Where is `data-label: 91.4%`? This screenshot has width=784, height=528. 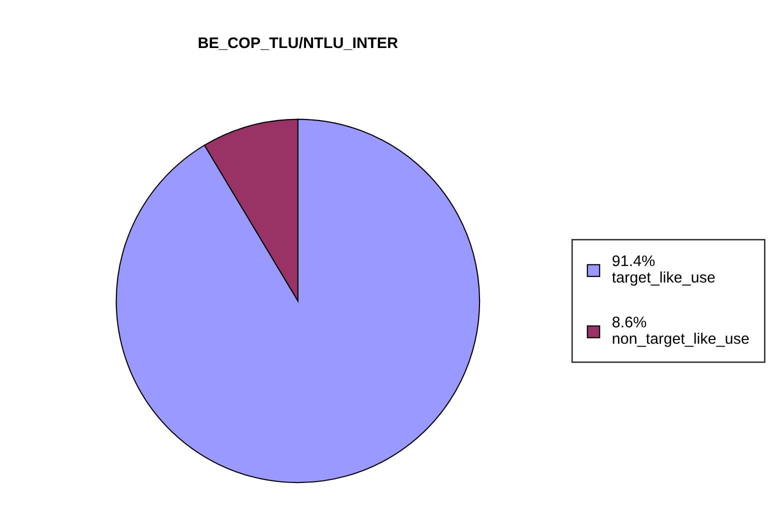
data-label: 91.4% is located at coordinates (633, 260).